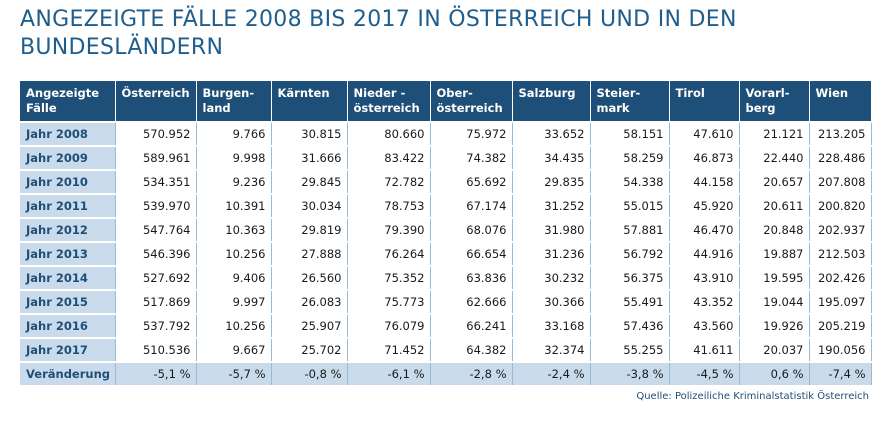 The width and height of the screenshot is (887, 429). I want to click on column-header: Nieder - österreich, so click(389, 102).